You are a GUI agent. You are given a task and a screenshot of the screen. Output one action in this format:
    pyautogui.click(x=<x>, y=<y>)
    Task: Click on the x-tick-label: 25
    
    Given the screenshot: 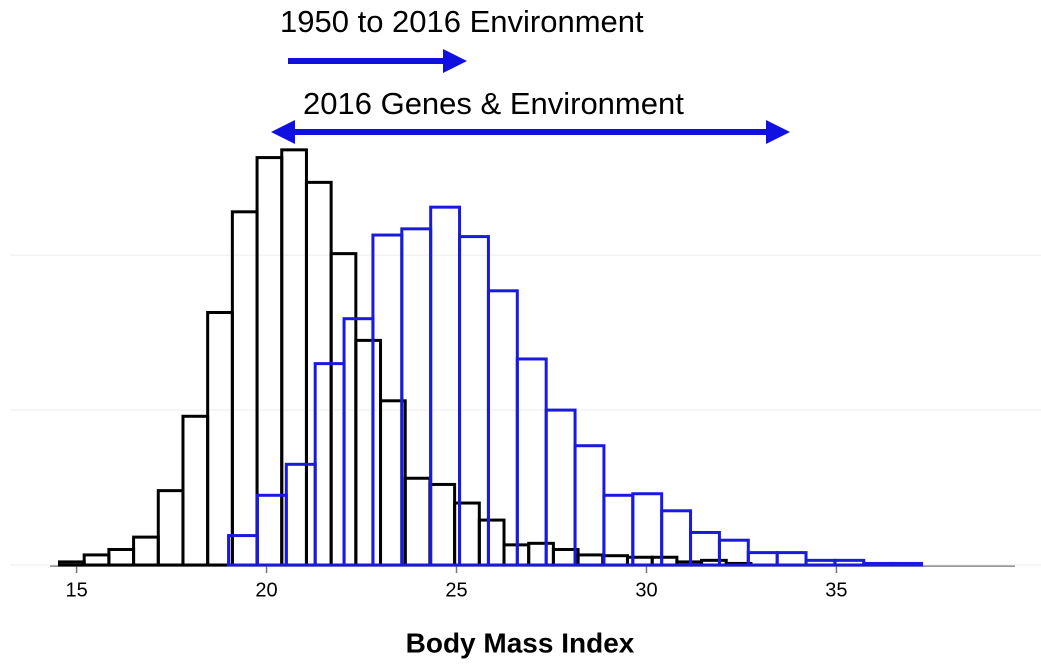 What is the action you would take?
    pyautogui.click(x=456, y=590)
    